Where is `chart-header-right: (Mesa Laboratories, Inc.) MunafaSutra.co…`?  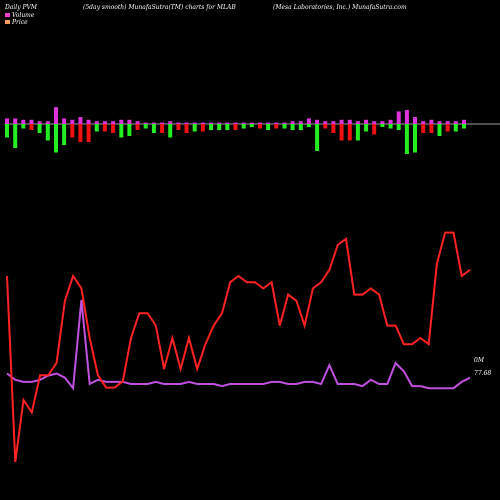 chart-header-right: (Mesa Laboratories, Inc.) MunafaSutra.co… is located at coordinates (340, 7).